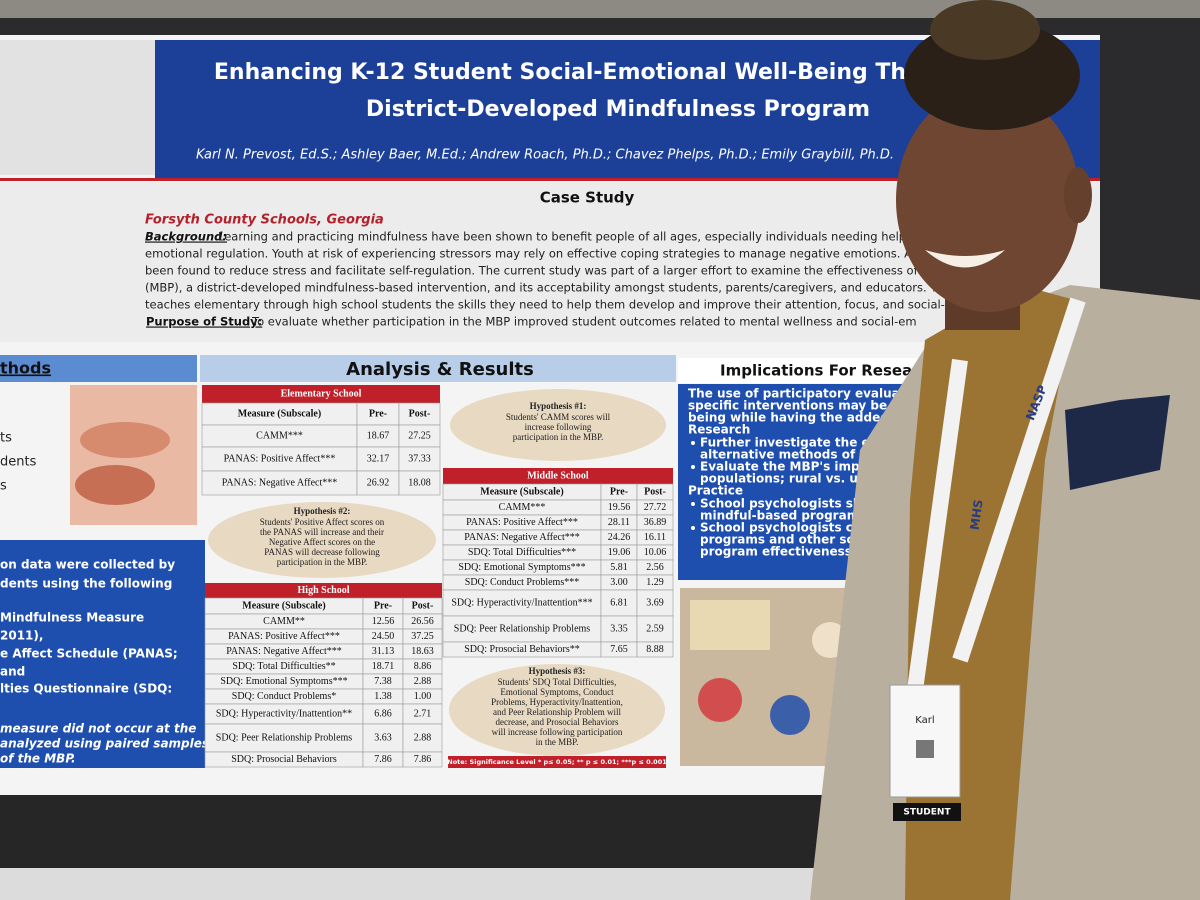 The height and width of the screenshot is (900, 1200). I want to click on hypothesis-text: decrease, and Prosocial Behaviors, so click(557, 722).